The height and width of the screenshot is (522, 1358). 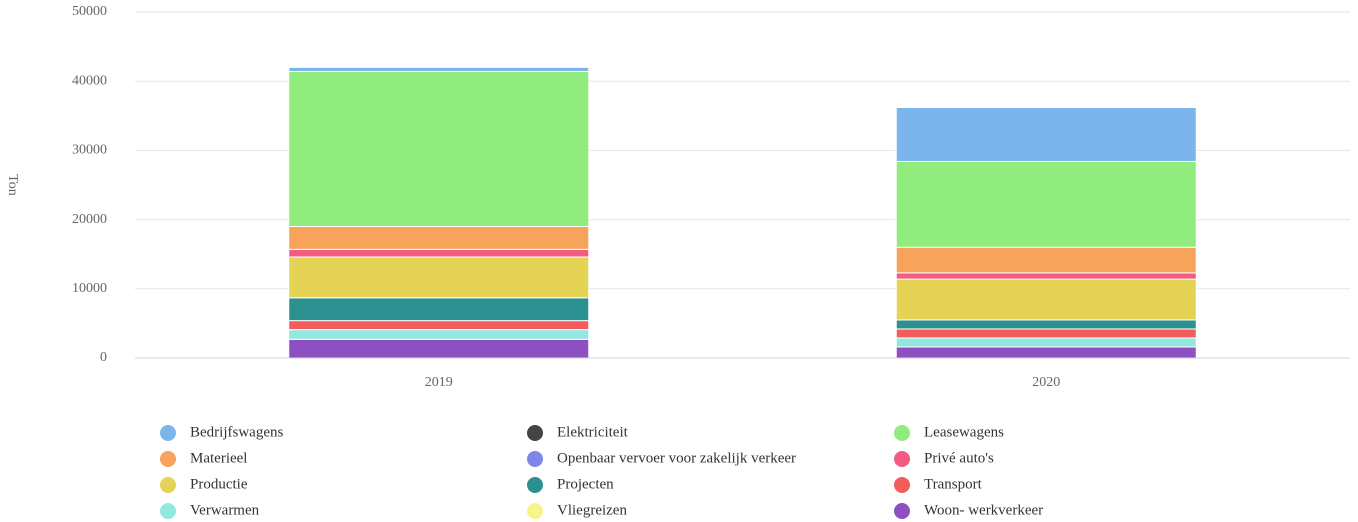 What do you see at coordinates (89, 11) in the screenshot?
I see `y-tick-label: 50000` at bounding box center [89, 11].